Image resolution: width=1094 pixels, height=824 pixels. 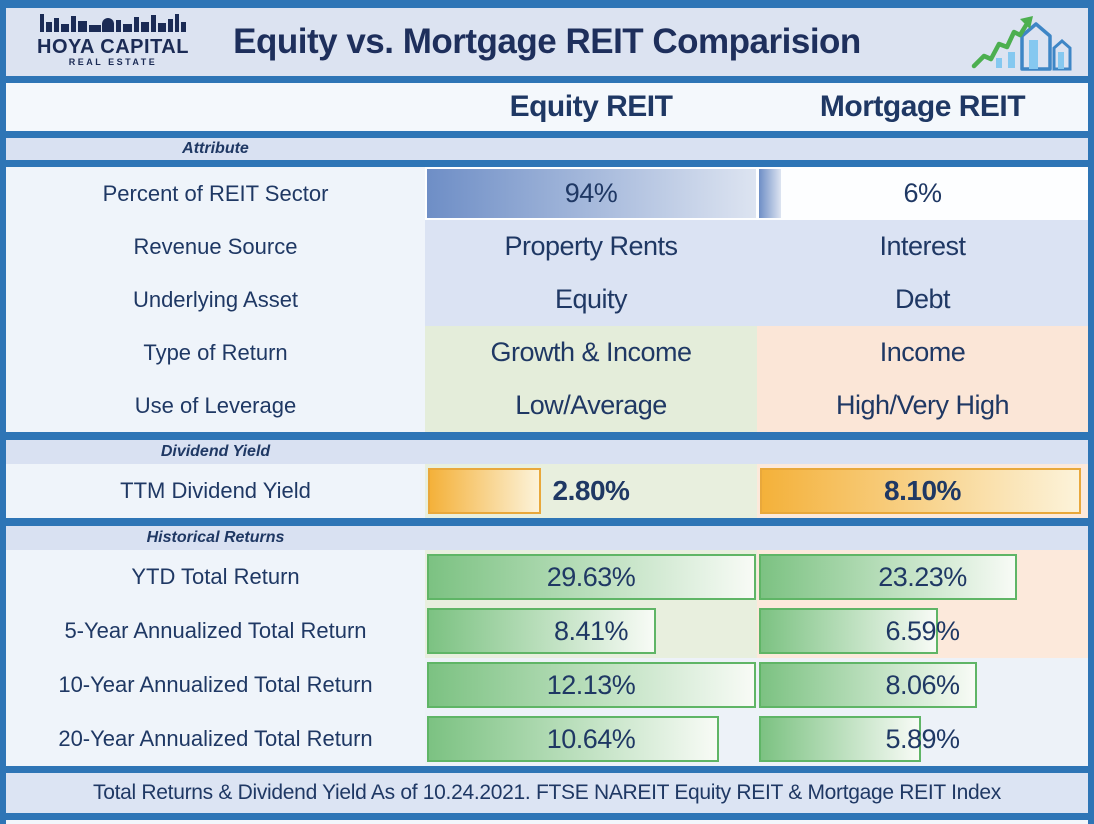 I want to click on section-header-historical-returns: Historical Returns, so click(x=547, y=538).